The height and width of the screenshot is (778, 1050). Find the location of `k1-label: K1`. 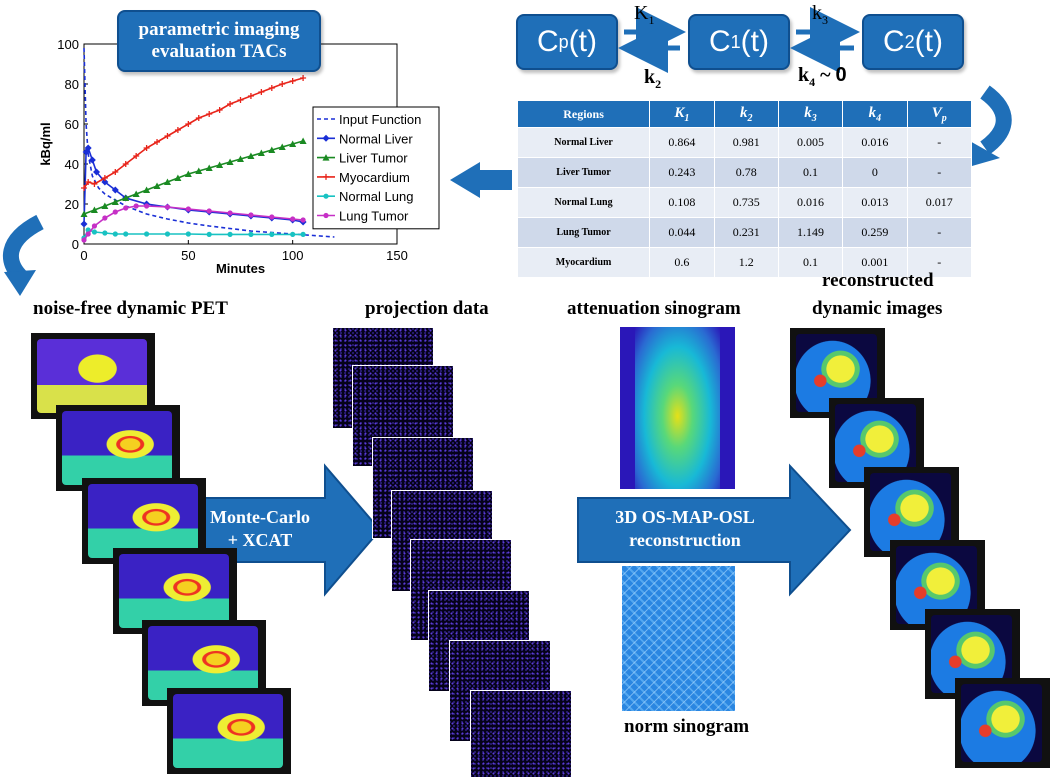

k1-label: K1 is located at coordinates (644, 14).